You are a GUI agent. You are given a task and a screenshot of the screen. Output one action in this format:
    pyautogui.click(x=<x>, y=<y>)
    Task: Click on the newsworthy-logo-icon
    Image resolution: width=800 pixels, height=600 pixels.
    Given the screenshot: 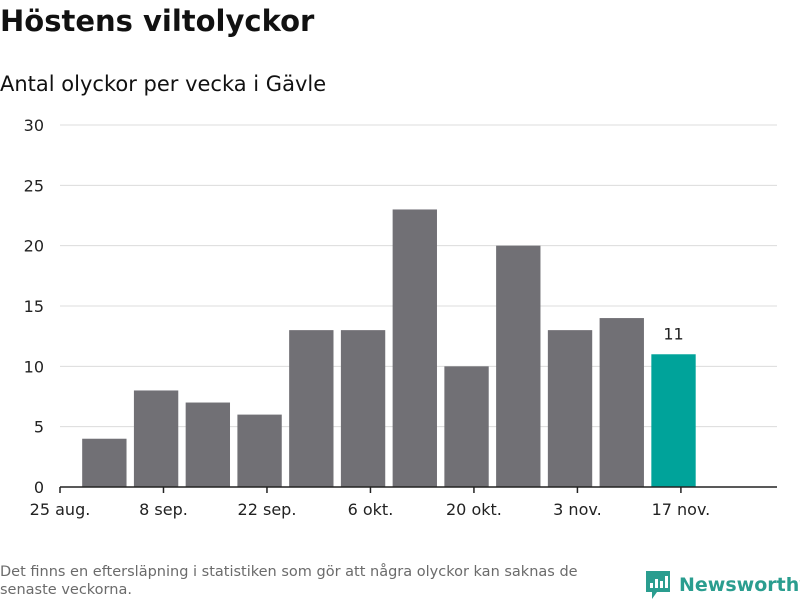 What is the action you would take?
    pyautogui.click(x=658, y=585)
    